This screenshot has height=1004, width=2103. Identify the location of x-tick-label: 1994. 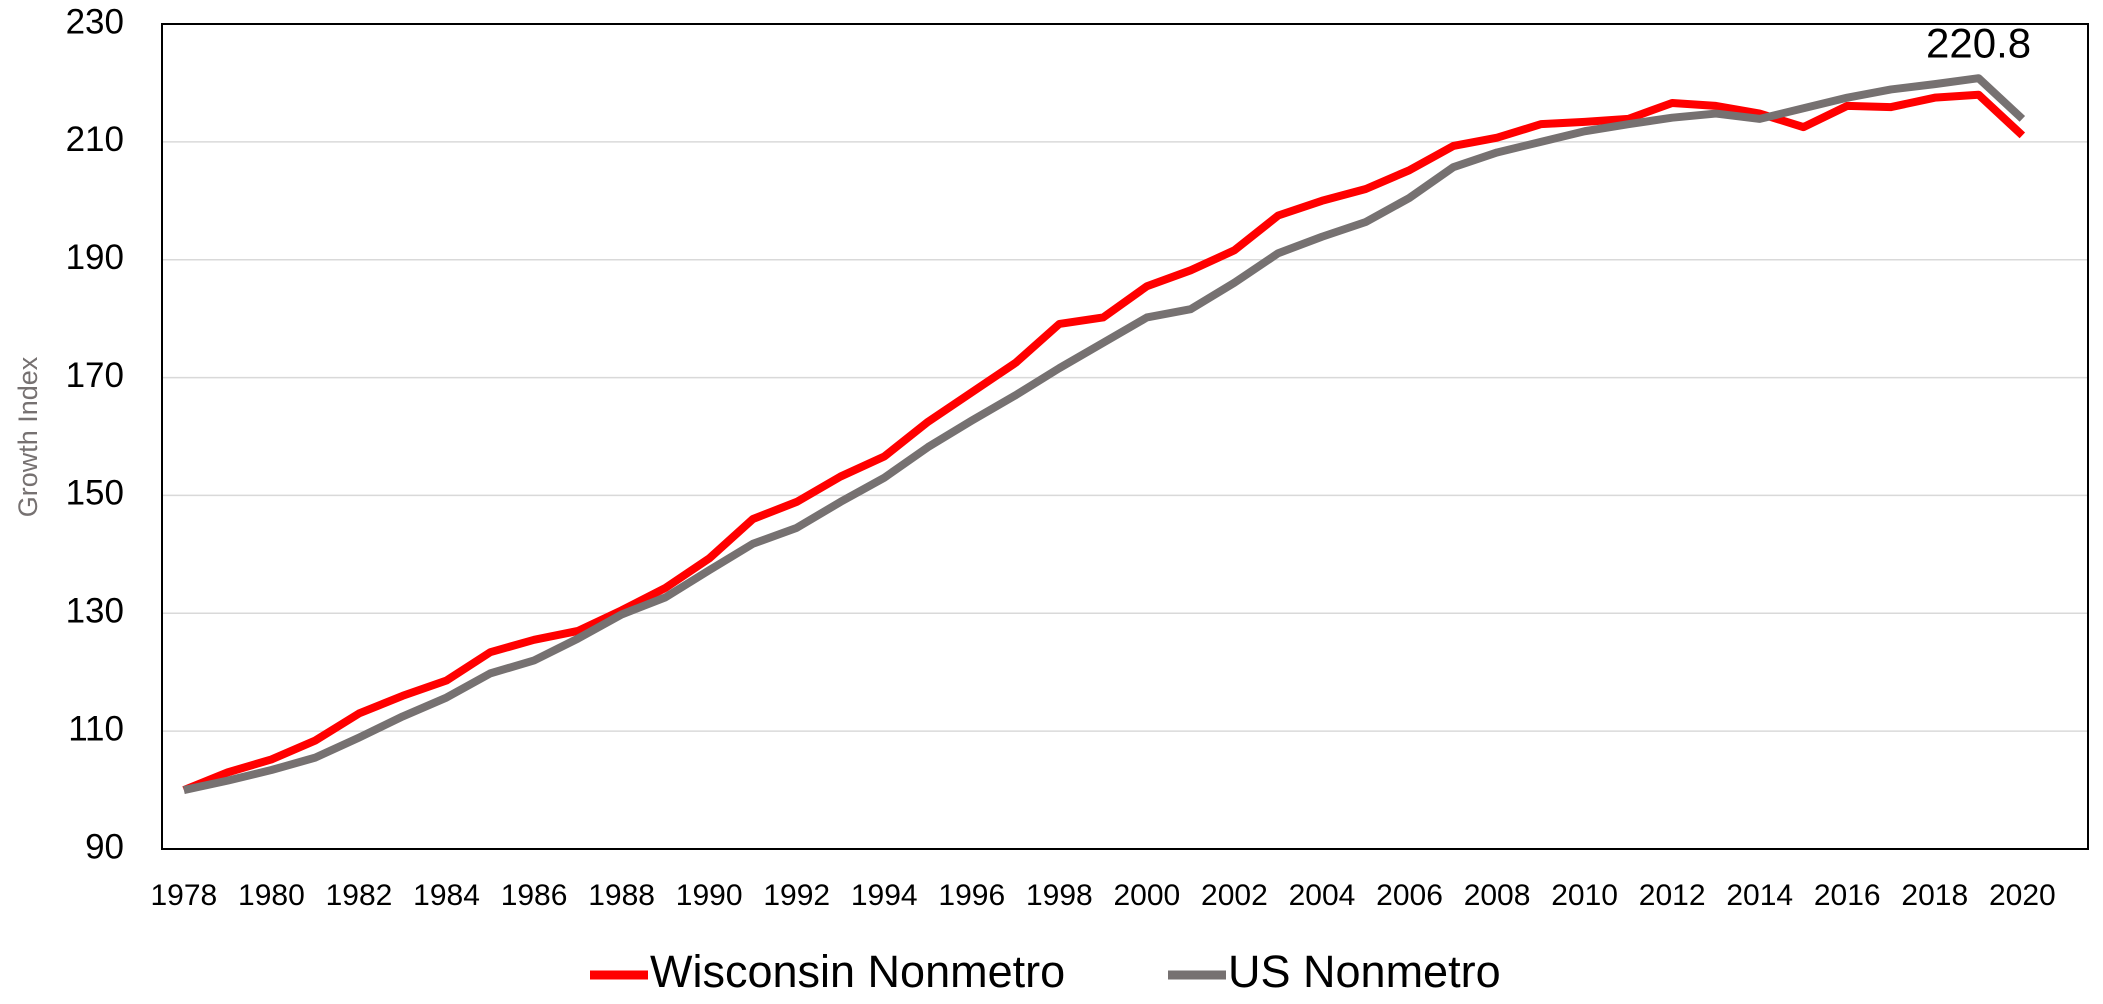
(884, 895).